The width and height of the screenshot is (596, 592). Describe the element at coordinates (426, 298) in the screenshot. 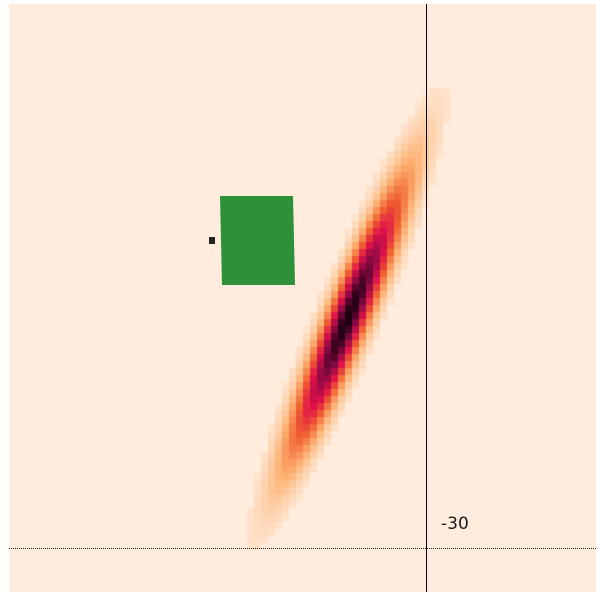

I see `vertical-crosshair-line` at that location.